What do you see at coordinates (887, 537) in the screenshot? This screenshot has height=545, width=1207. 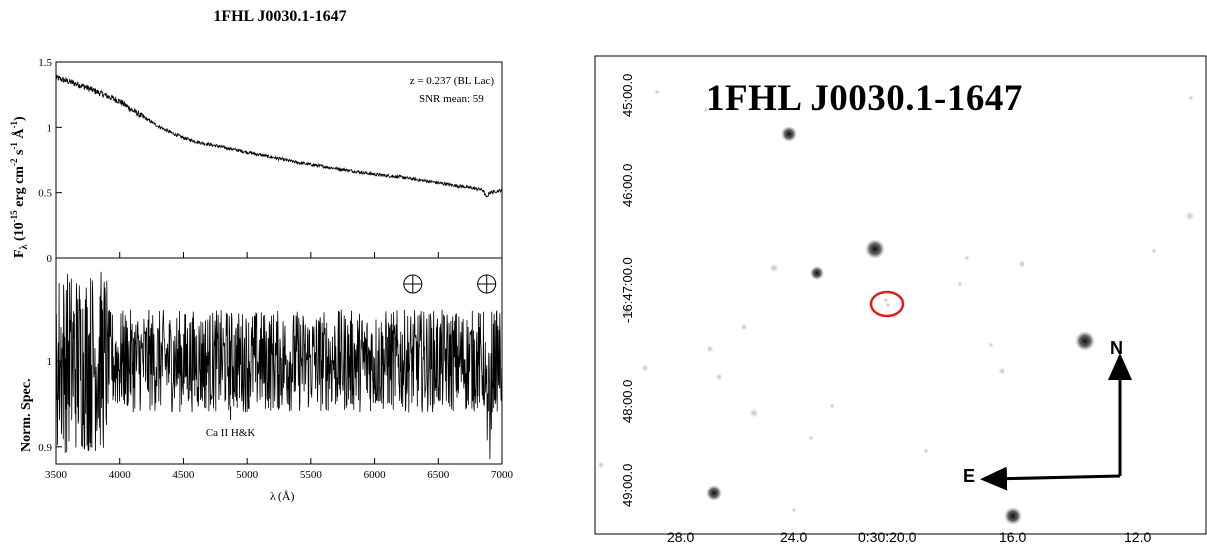 I see `ra-label: 0:30:20.0` at bounding box center [887, 537].